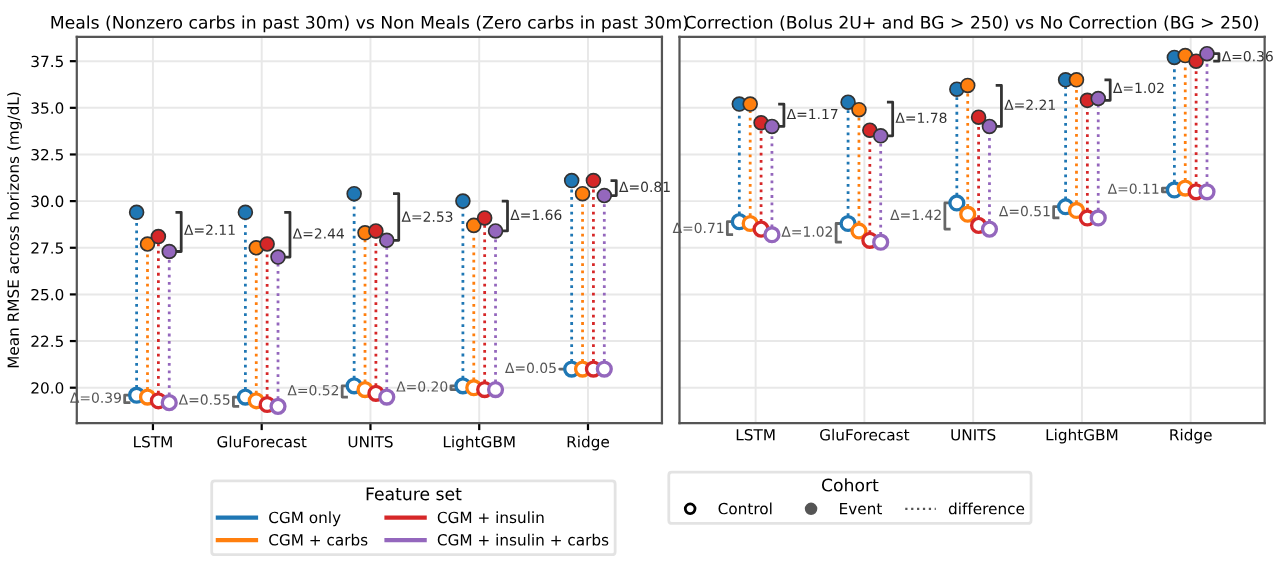  What do you see at coordinates (972, 23) in the screenshot?
I see `chart-title: Correction (Bolus 2U+ and BG > 250) vs No Correction (BG > 250)` at bounding box center [972, 23].